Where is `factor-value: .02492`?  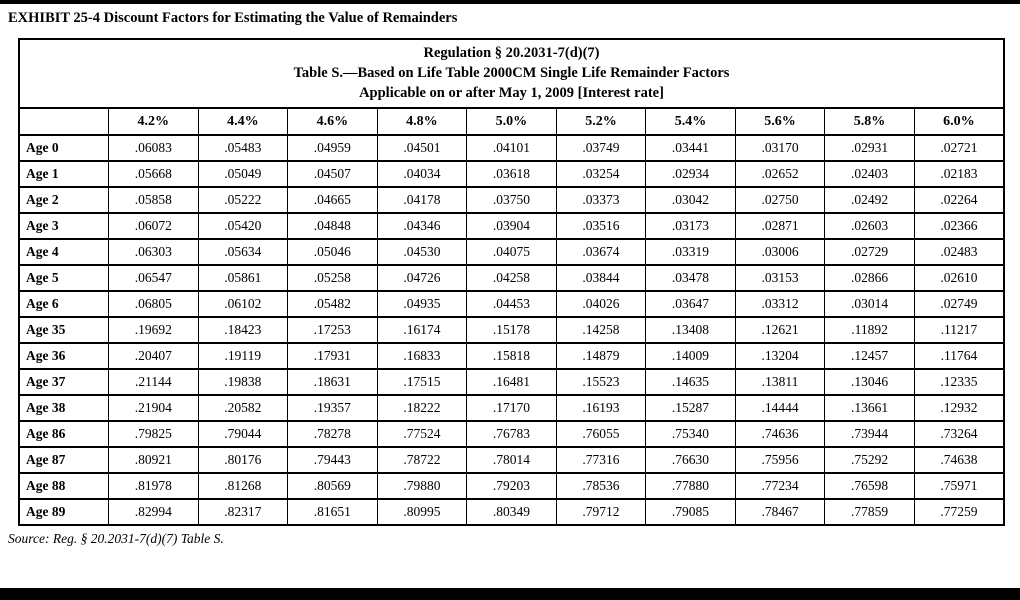
factor-value: .02492 is located at coordinates (869, 200).